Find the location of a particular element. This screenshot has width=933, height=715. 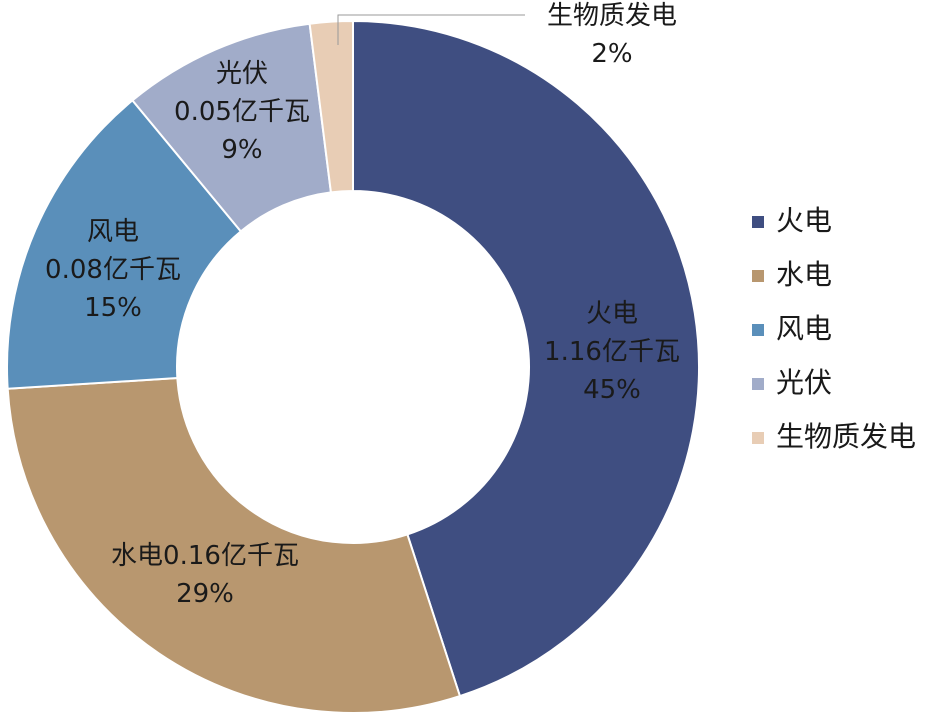

label-part: 45% is located at coordinates (612, 390).